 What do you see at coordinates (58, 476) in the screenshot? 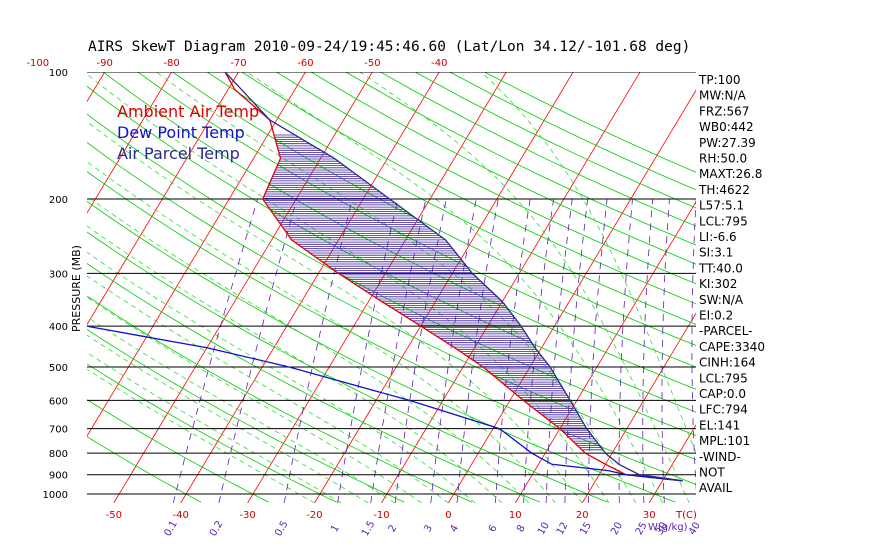
I see `pressure-tick-label: 900` at bounding box center [58, 476].